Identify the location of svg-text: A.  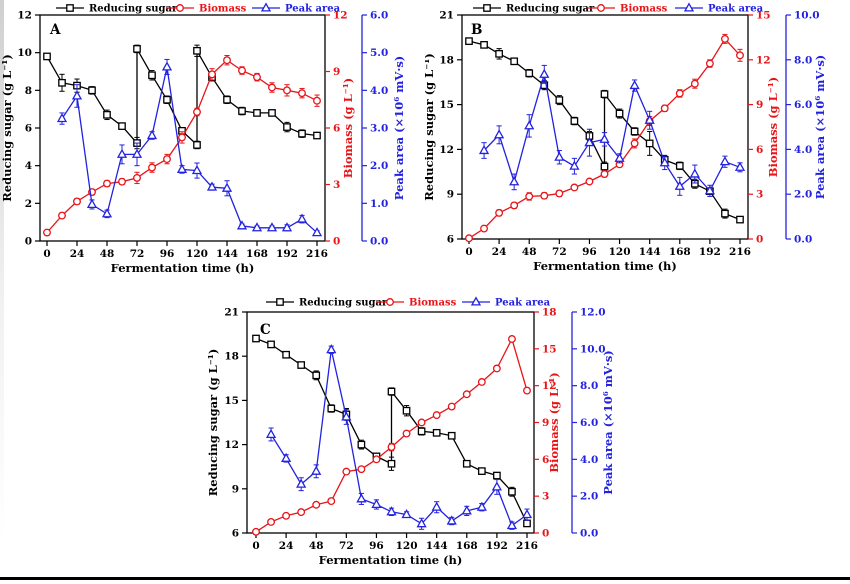
(55, 30).